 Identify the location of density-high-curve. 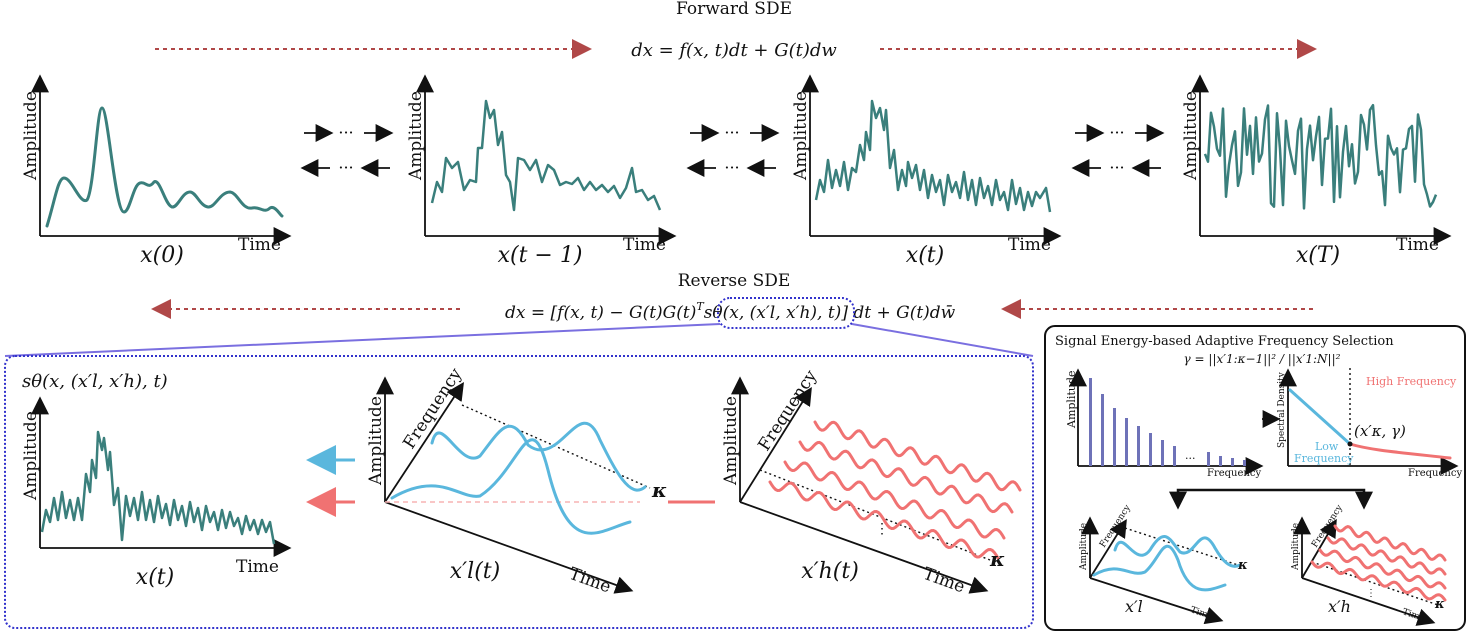
(1400, 451).